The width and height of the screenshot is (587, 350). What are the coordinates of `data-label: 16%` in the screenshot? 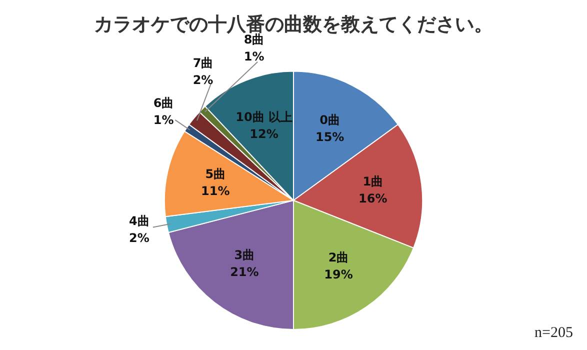 It's located at (373, 198).